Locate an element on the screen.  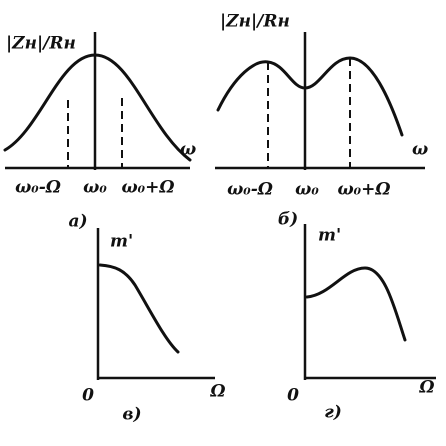
panel-d: m' 0 Ω г) is located at coordinates (361, 323).